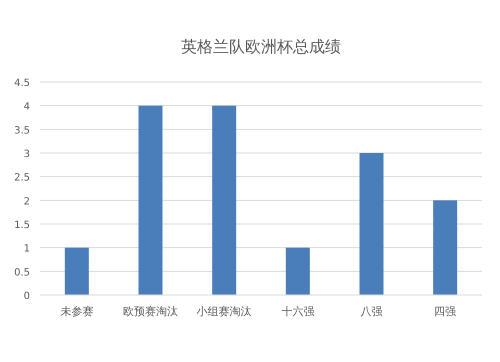 Image resolution: width=500 pixels, height=362 pixels. Describe the element at coordinates (150, 311) in the screenshot. I see `x-tick-label: 欧预赛淘汰` at that location.